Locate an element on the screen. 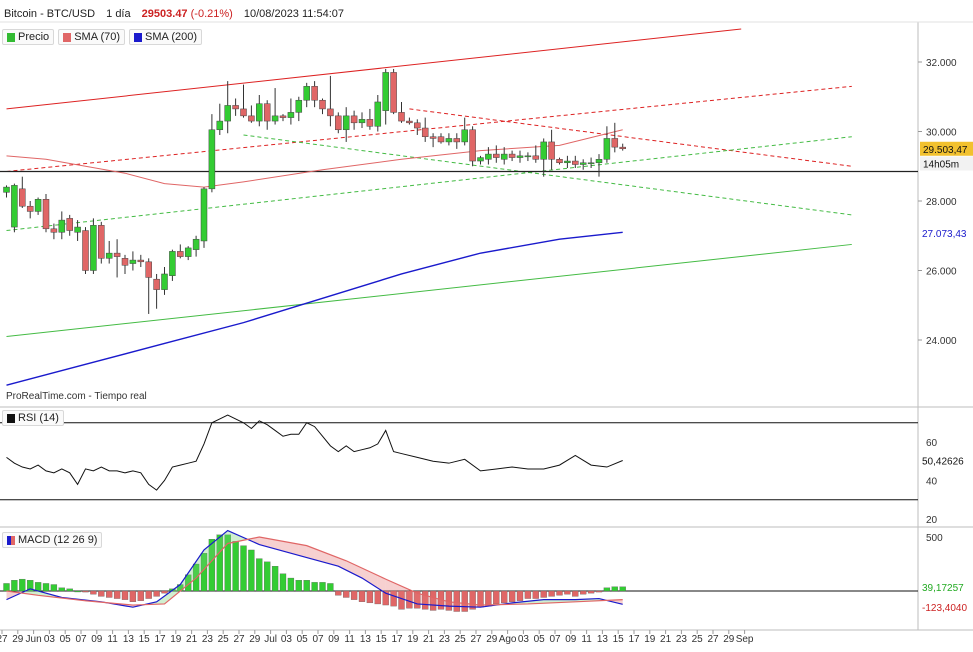  x-tick-label: 27 is located at coordinates (476, 639).